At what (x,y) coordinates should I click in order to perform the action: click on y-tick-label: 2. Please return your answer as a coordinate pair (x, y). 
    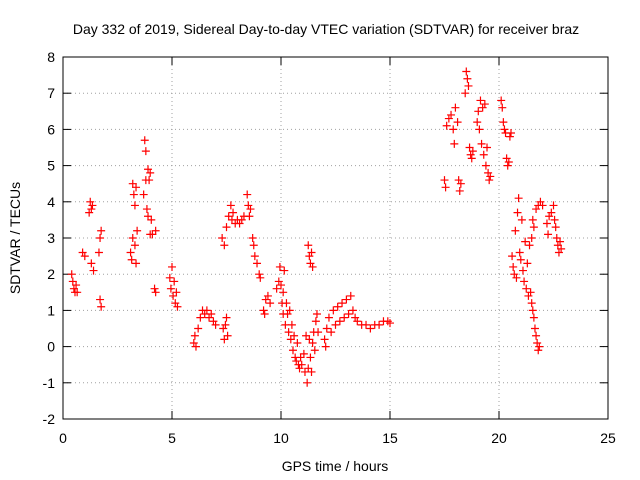
    Looking at the image, I should click on (51, 274).